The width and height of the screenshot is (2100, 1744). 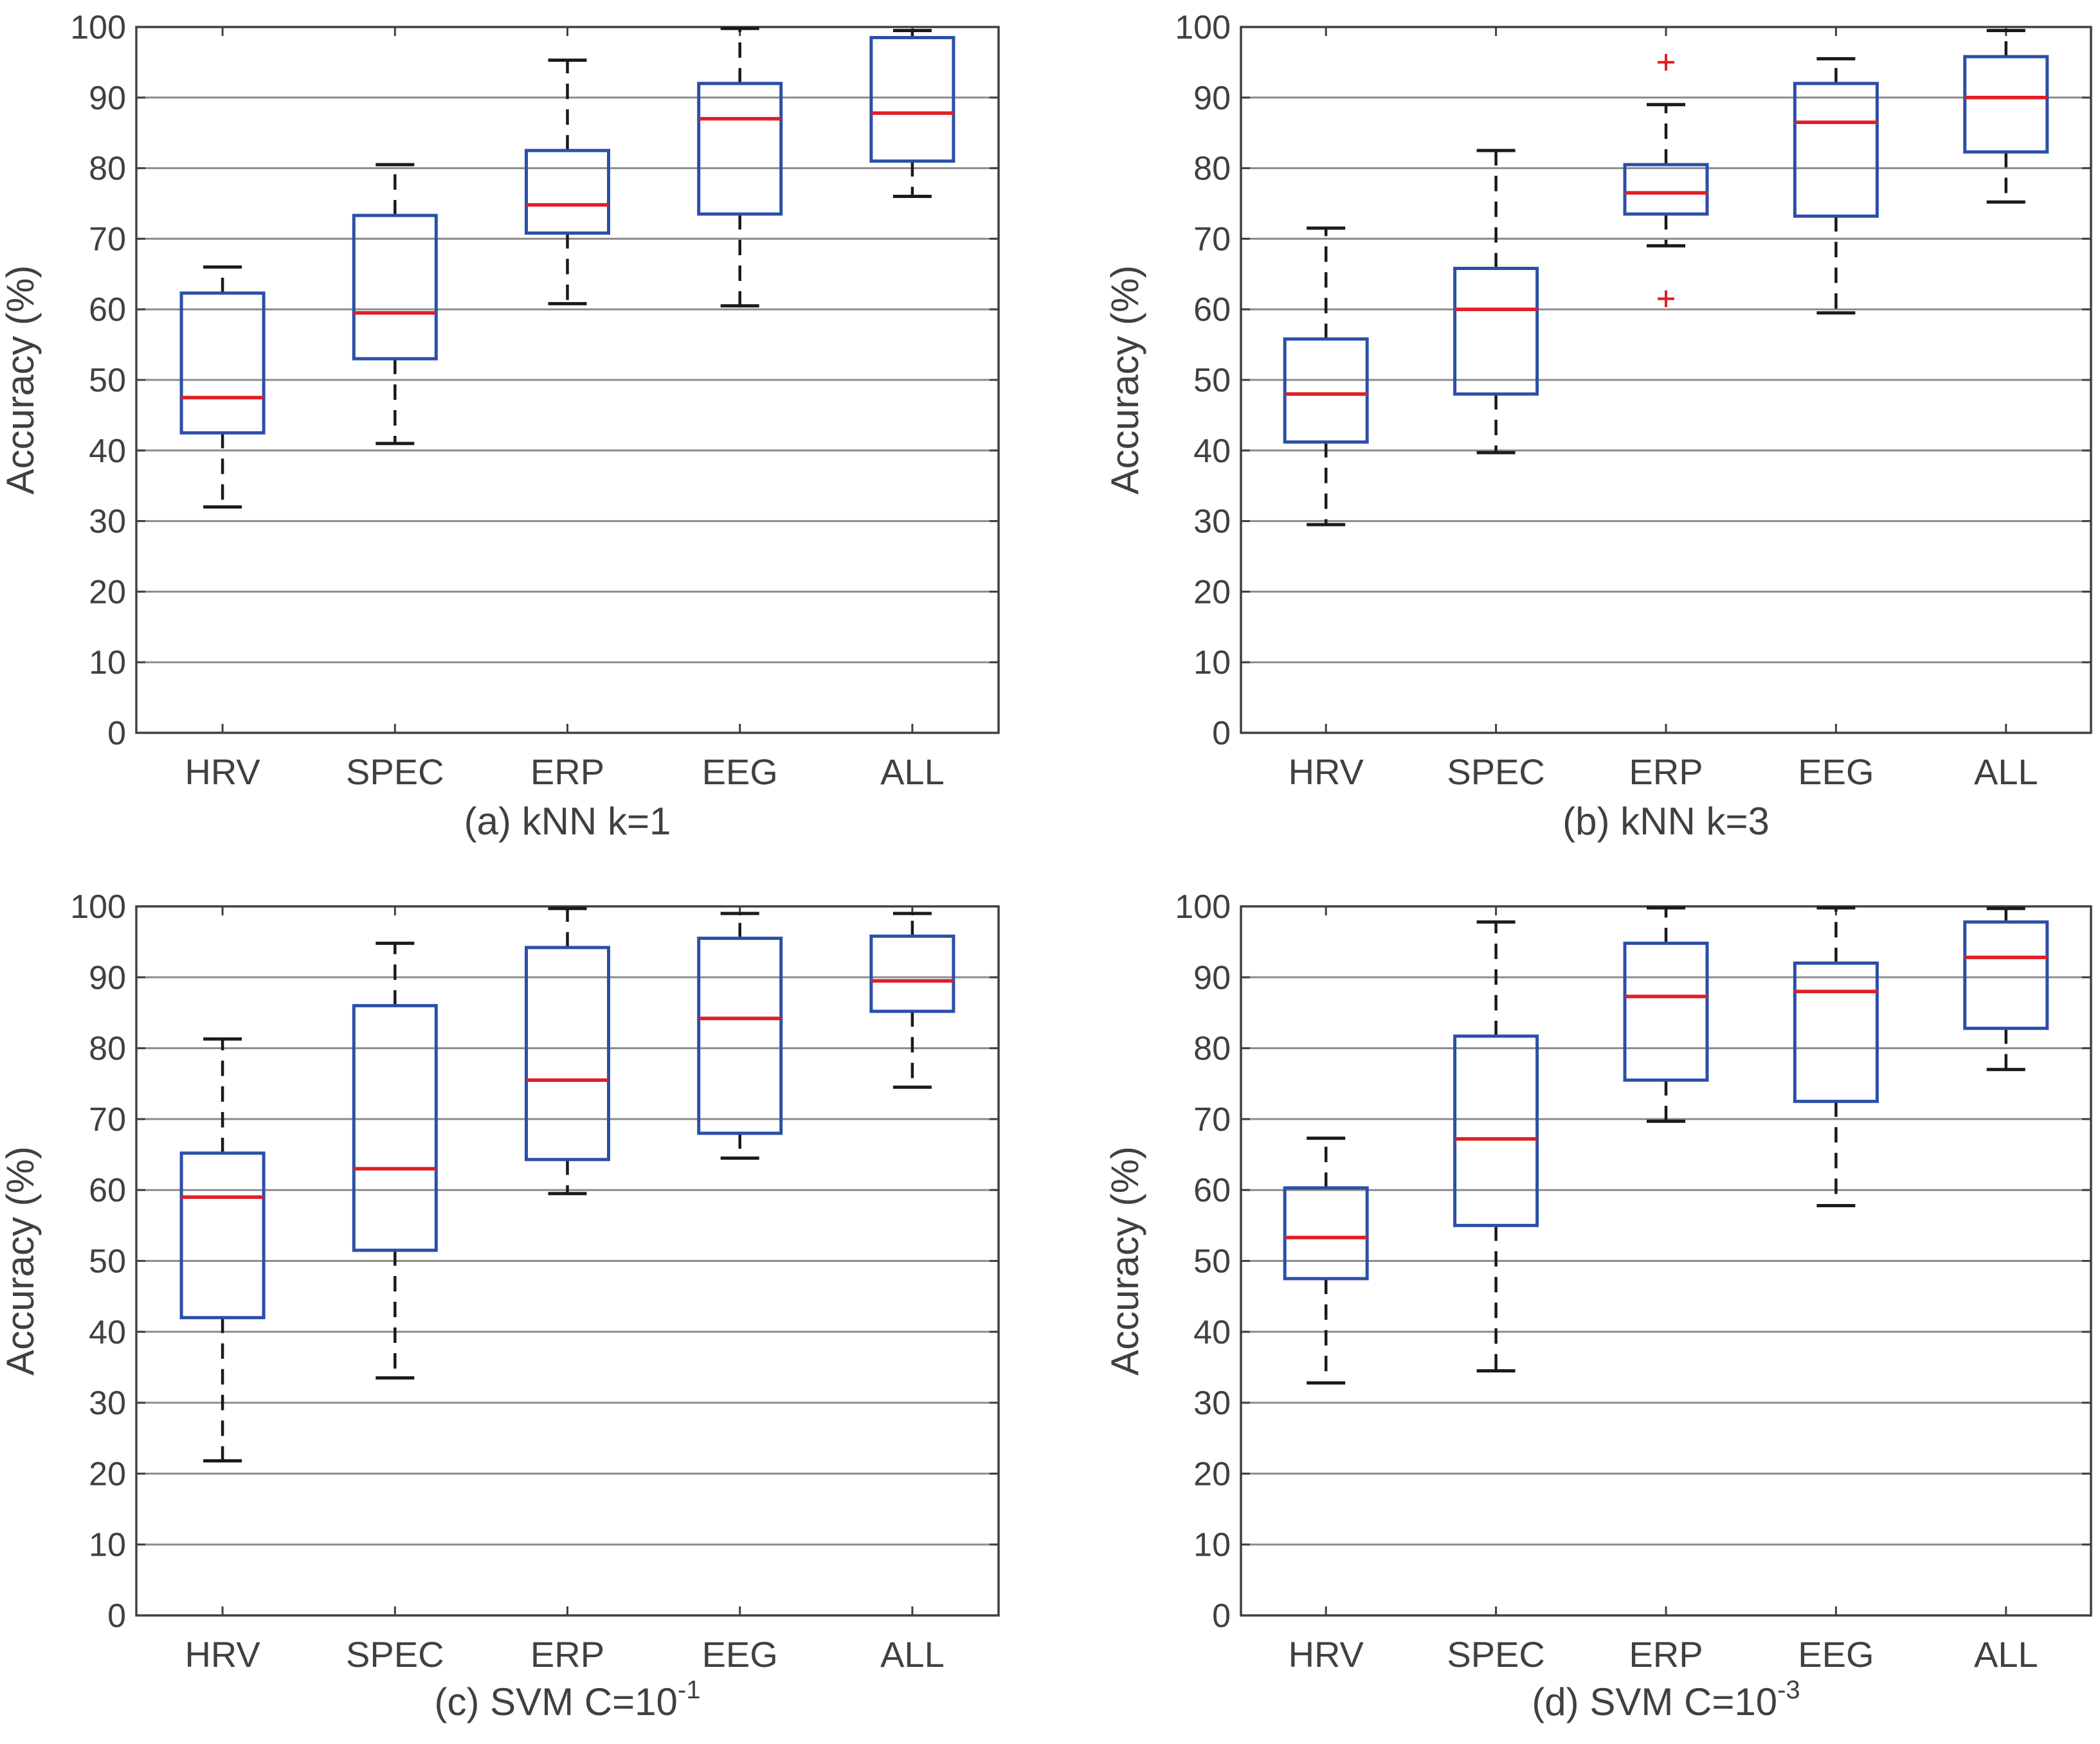 I want to click on panel-caption: (d) SVM C=10-3, so click(x=1666, y=1700).